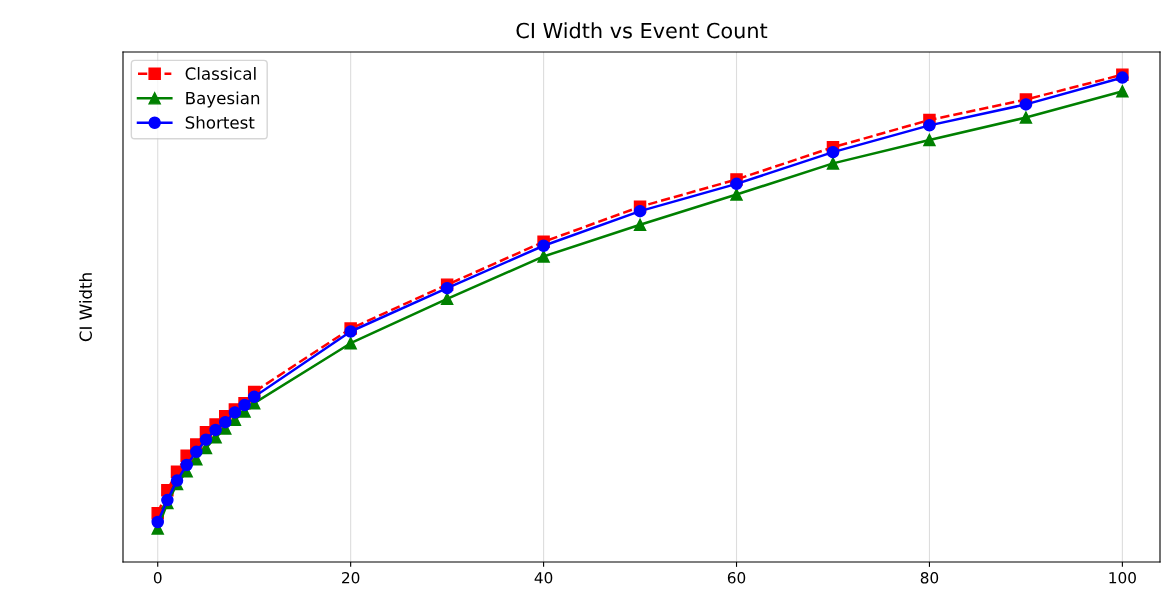 Image resolution: width=1161 pixels, height=598 pixels. What do you see at coordinates (220, 73) in the screenshot?
I see `legend-label: Classical` at bounding box center [220, 73].